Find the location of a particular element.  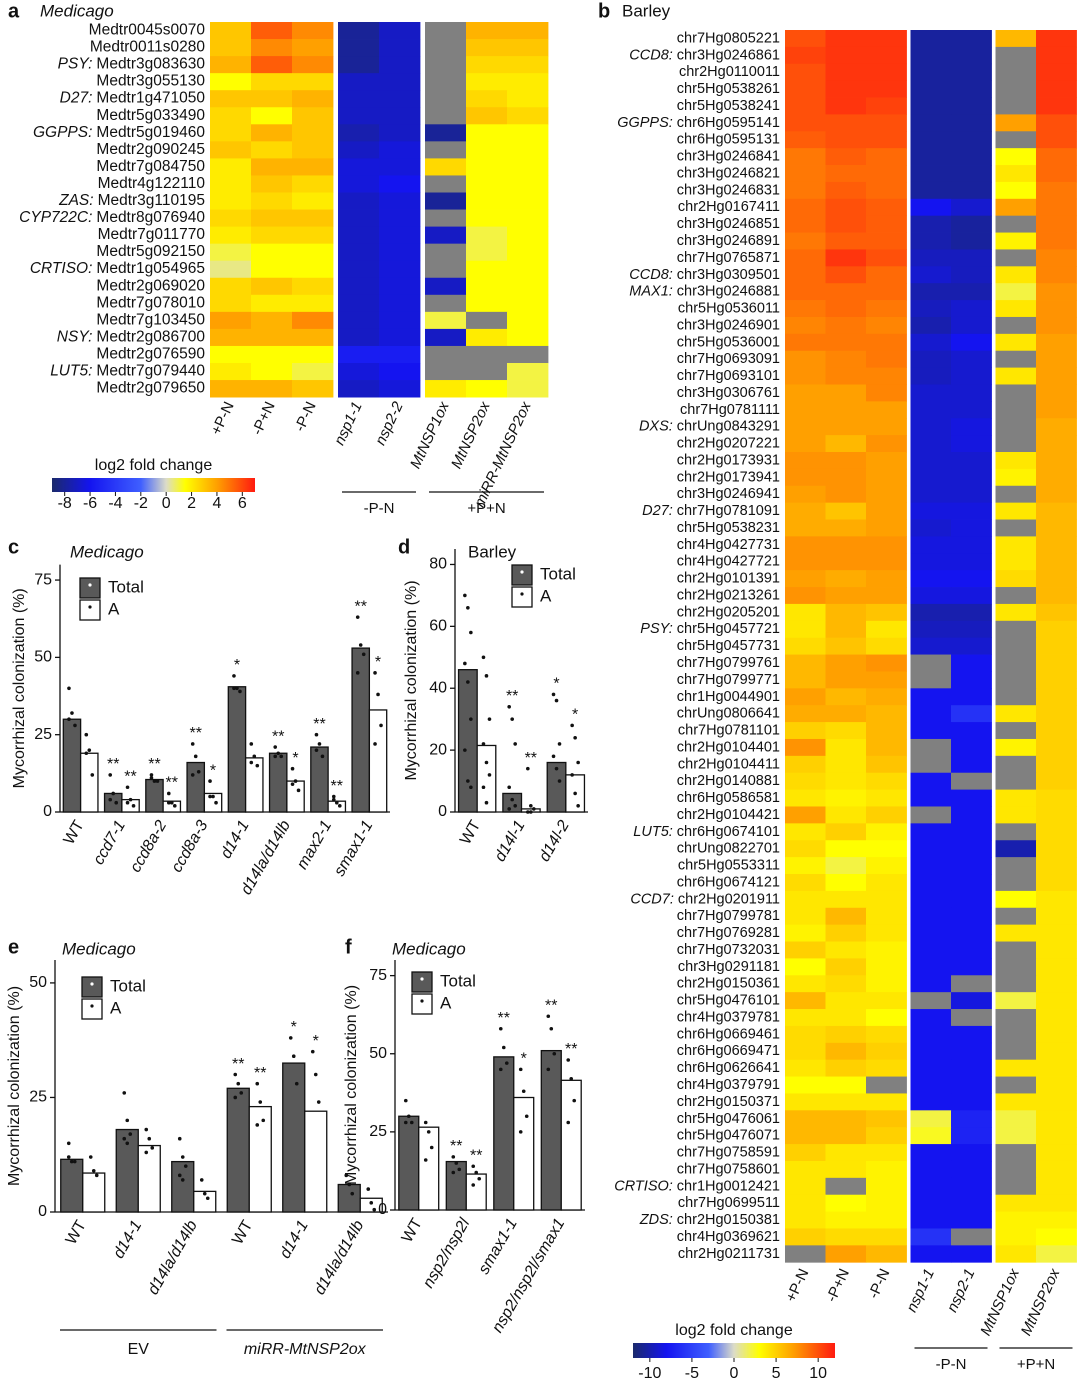

column-label: -P+N is located at coordinates (838, 1285).